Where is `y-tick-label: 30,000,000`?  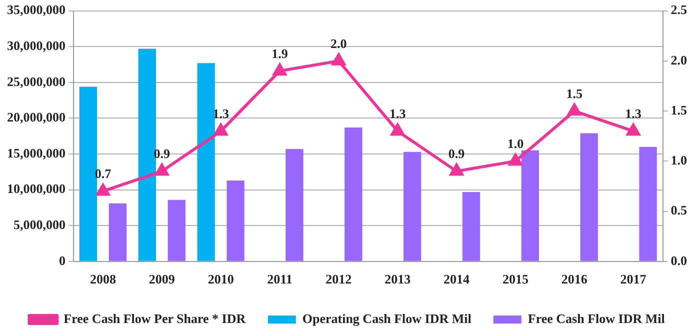
y-tick-label: 30,000,000 is located at coordinates (36, 45).